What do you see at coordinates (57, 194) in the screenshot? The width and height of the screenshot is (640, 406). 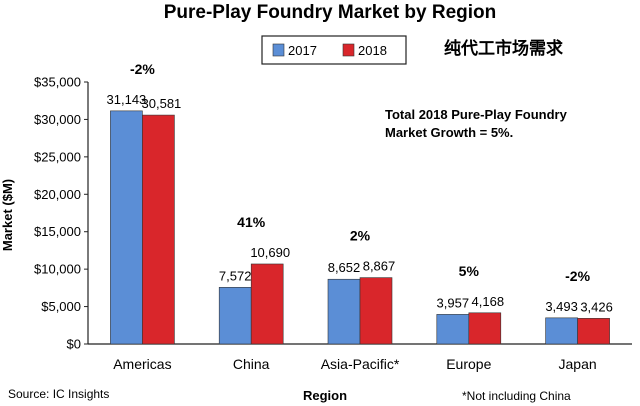 I see `y-tick-label: $20,000` at bounding box center [57, 194].